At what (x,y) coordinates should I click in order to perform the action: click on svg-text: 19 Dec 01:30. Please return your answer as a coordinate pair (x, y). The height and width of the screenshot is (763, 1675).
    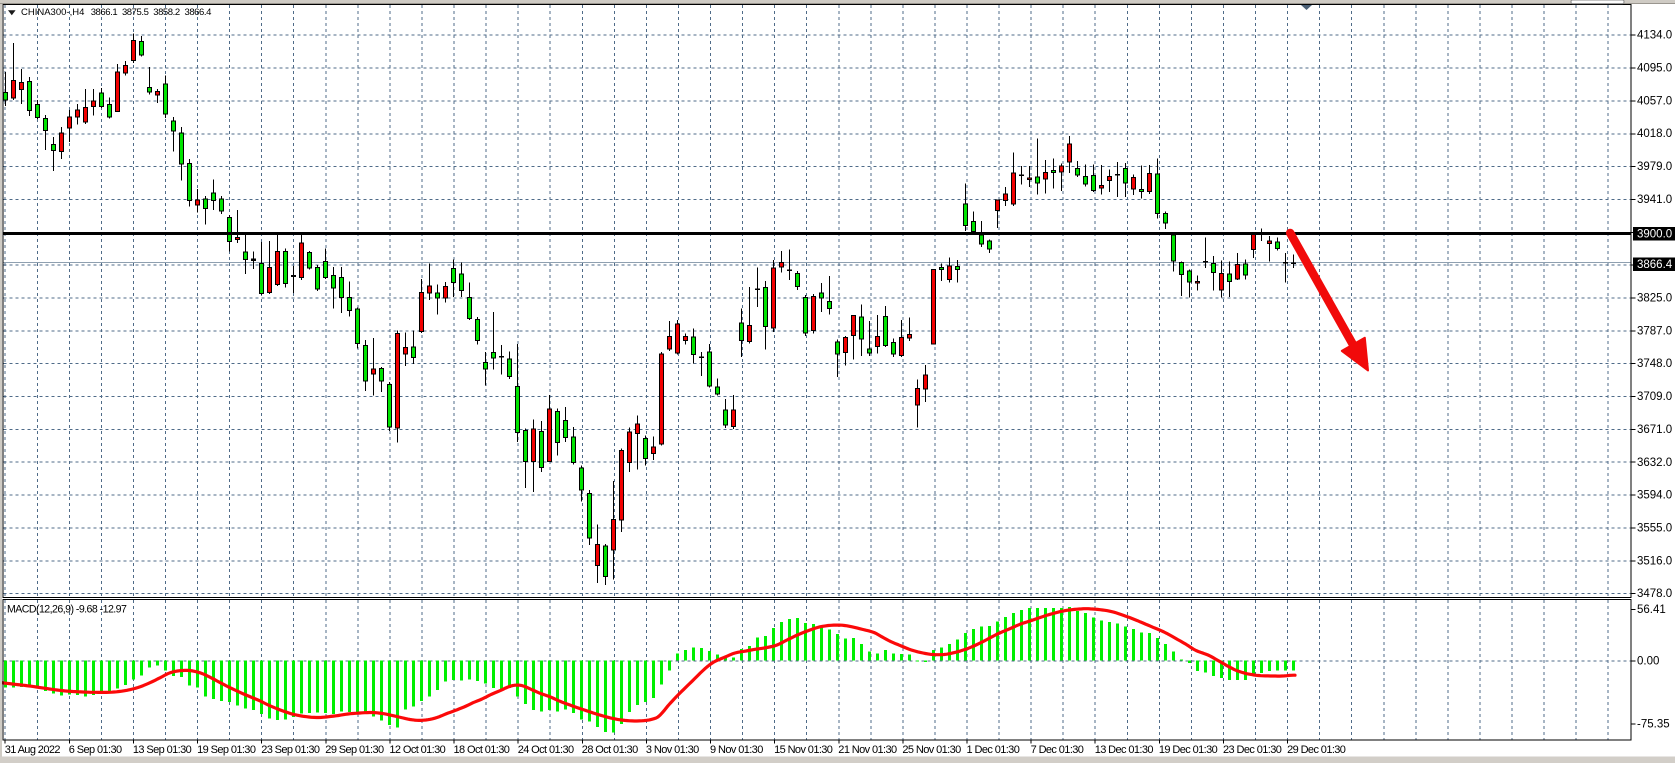
    Looking at the image, I should click on (1188, 750).